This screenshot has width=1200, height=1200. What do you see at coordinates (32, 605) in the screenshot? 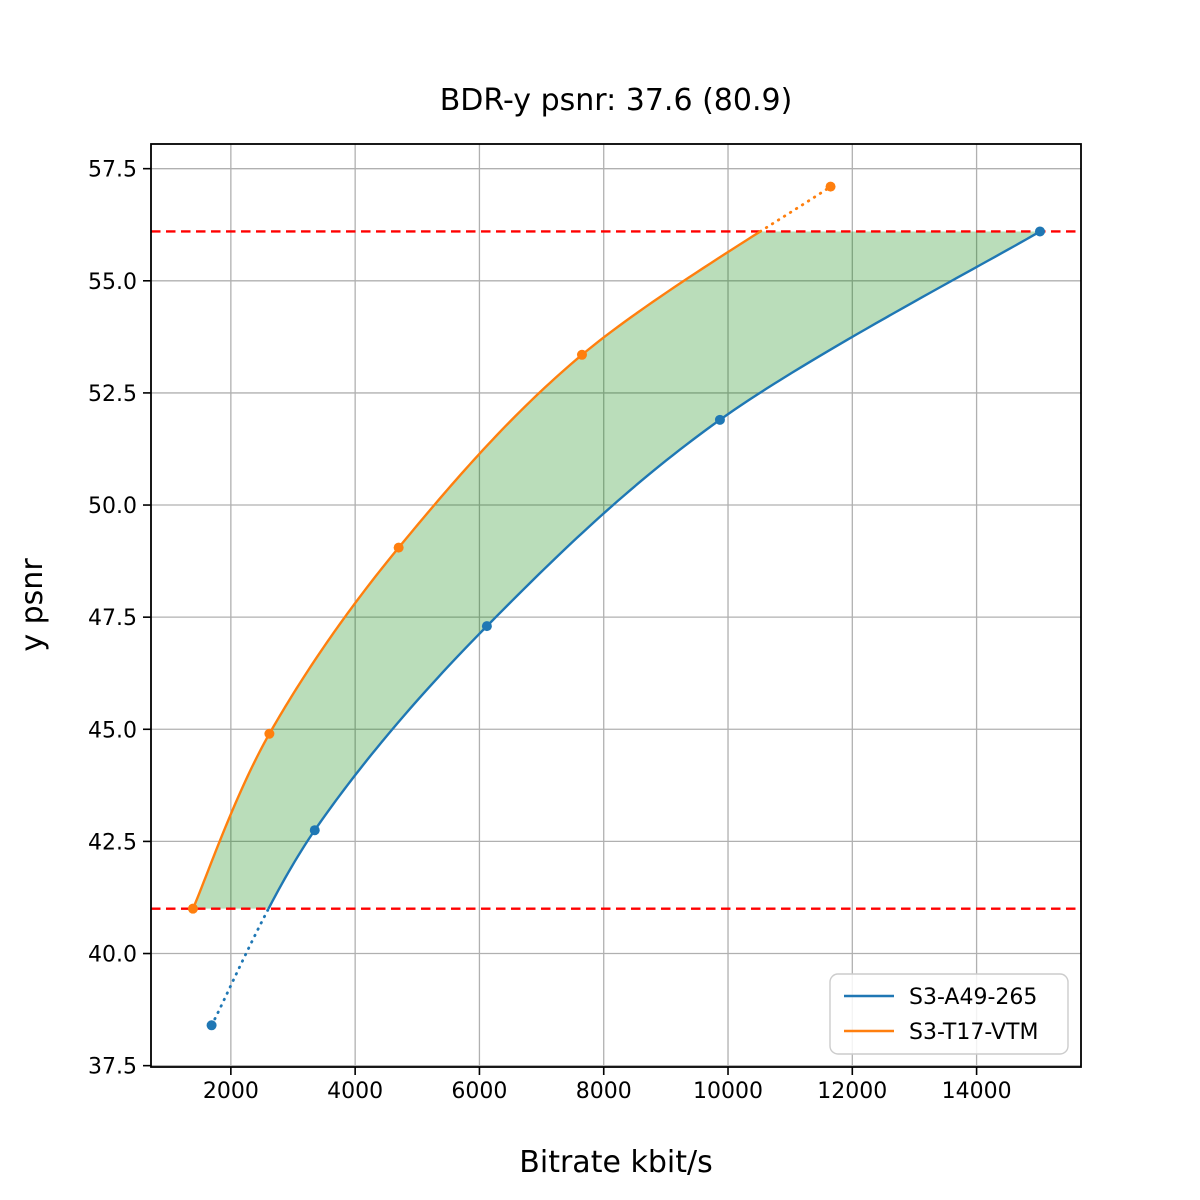
I see `y-axis-label: y psnr` at bounding box center [32, 605].